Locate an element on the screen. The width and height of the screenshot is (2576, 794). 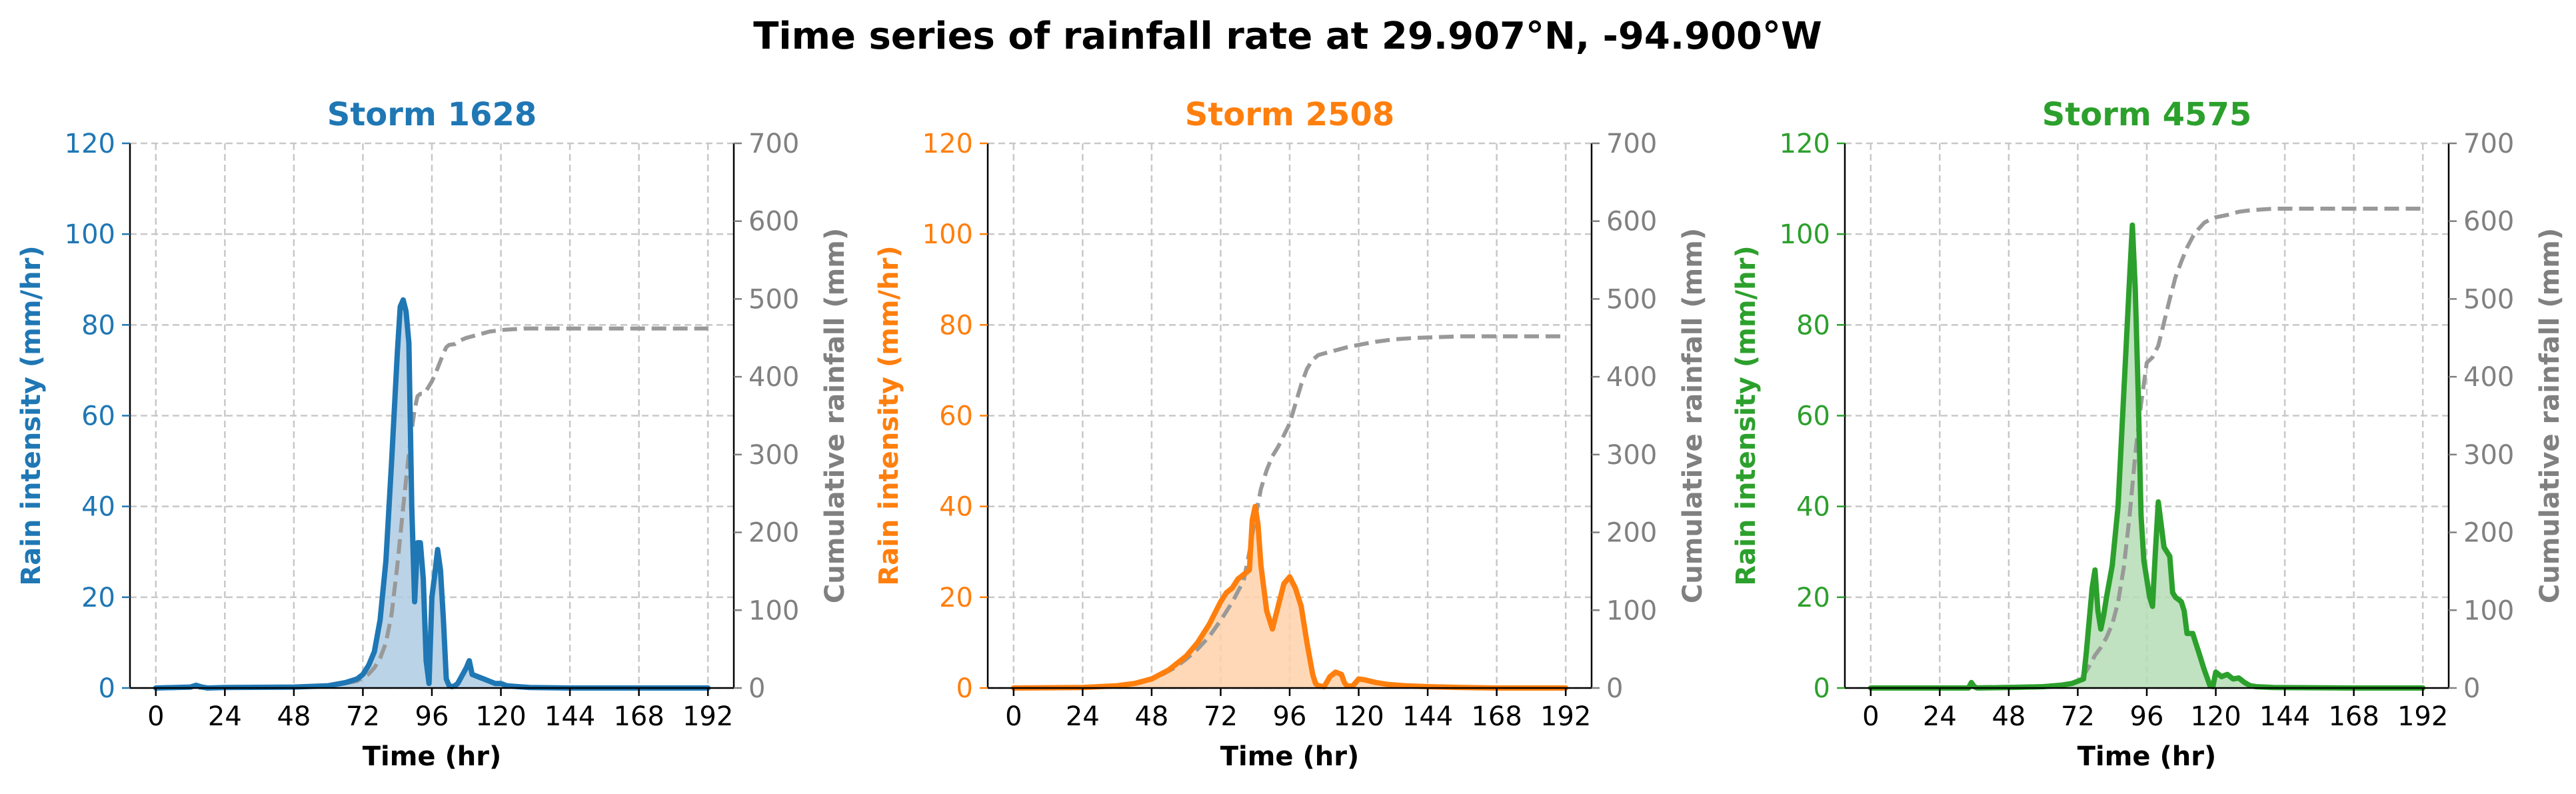
rain-intensity-area is located at coordinates (1290, 597).